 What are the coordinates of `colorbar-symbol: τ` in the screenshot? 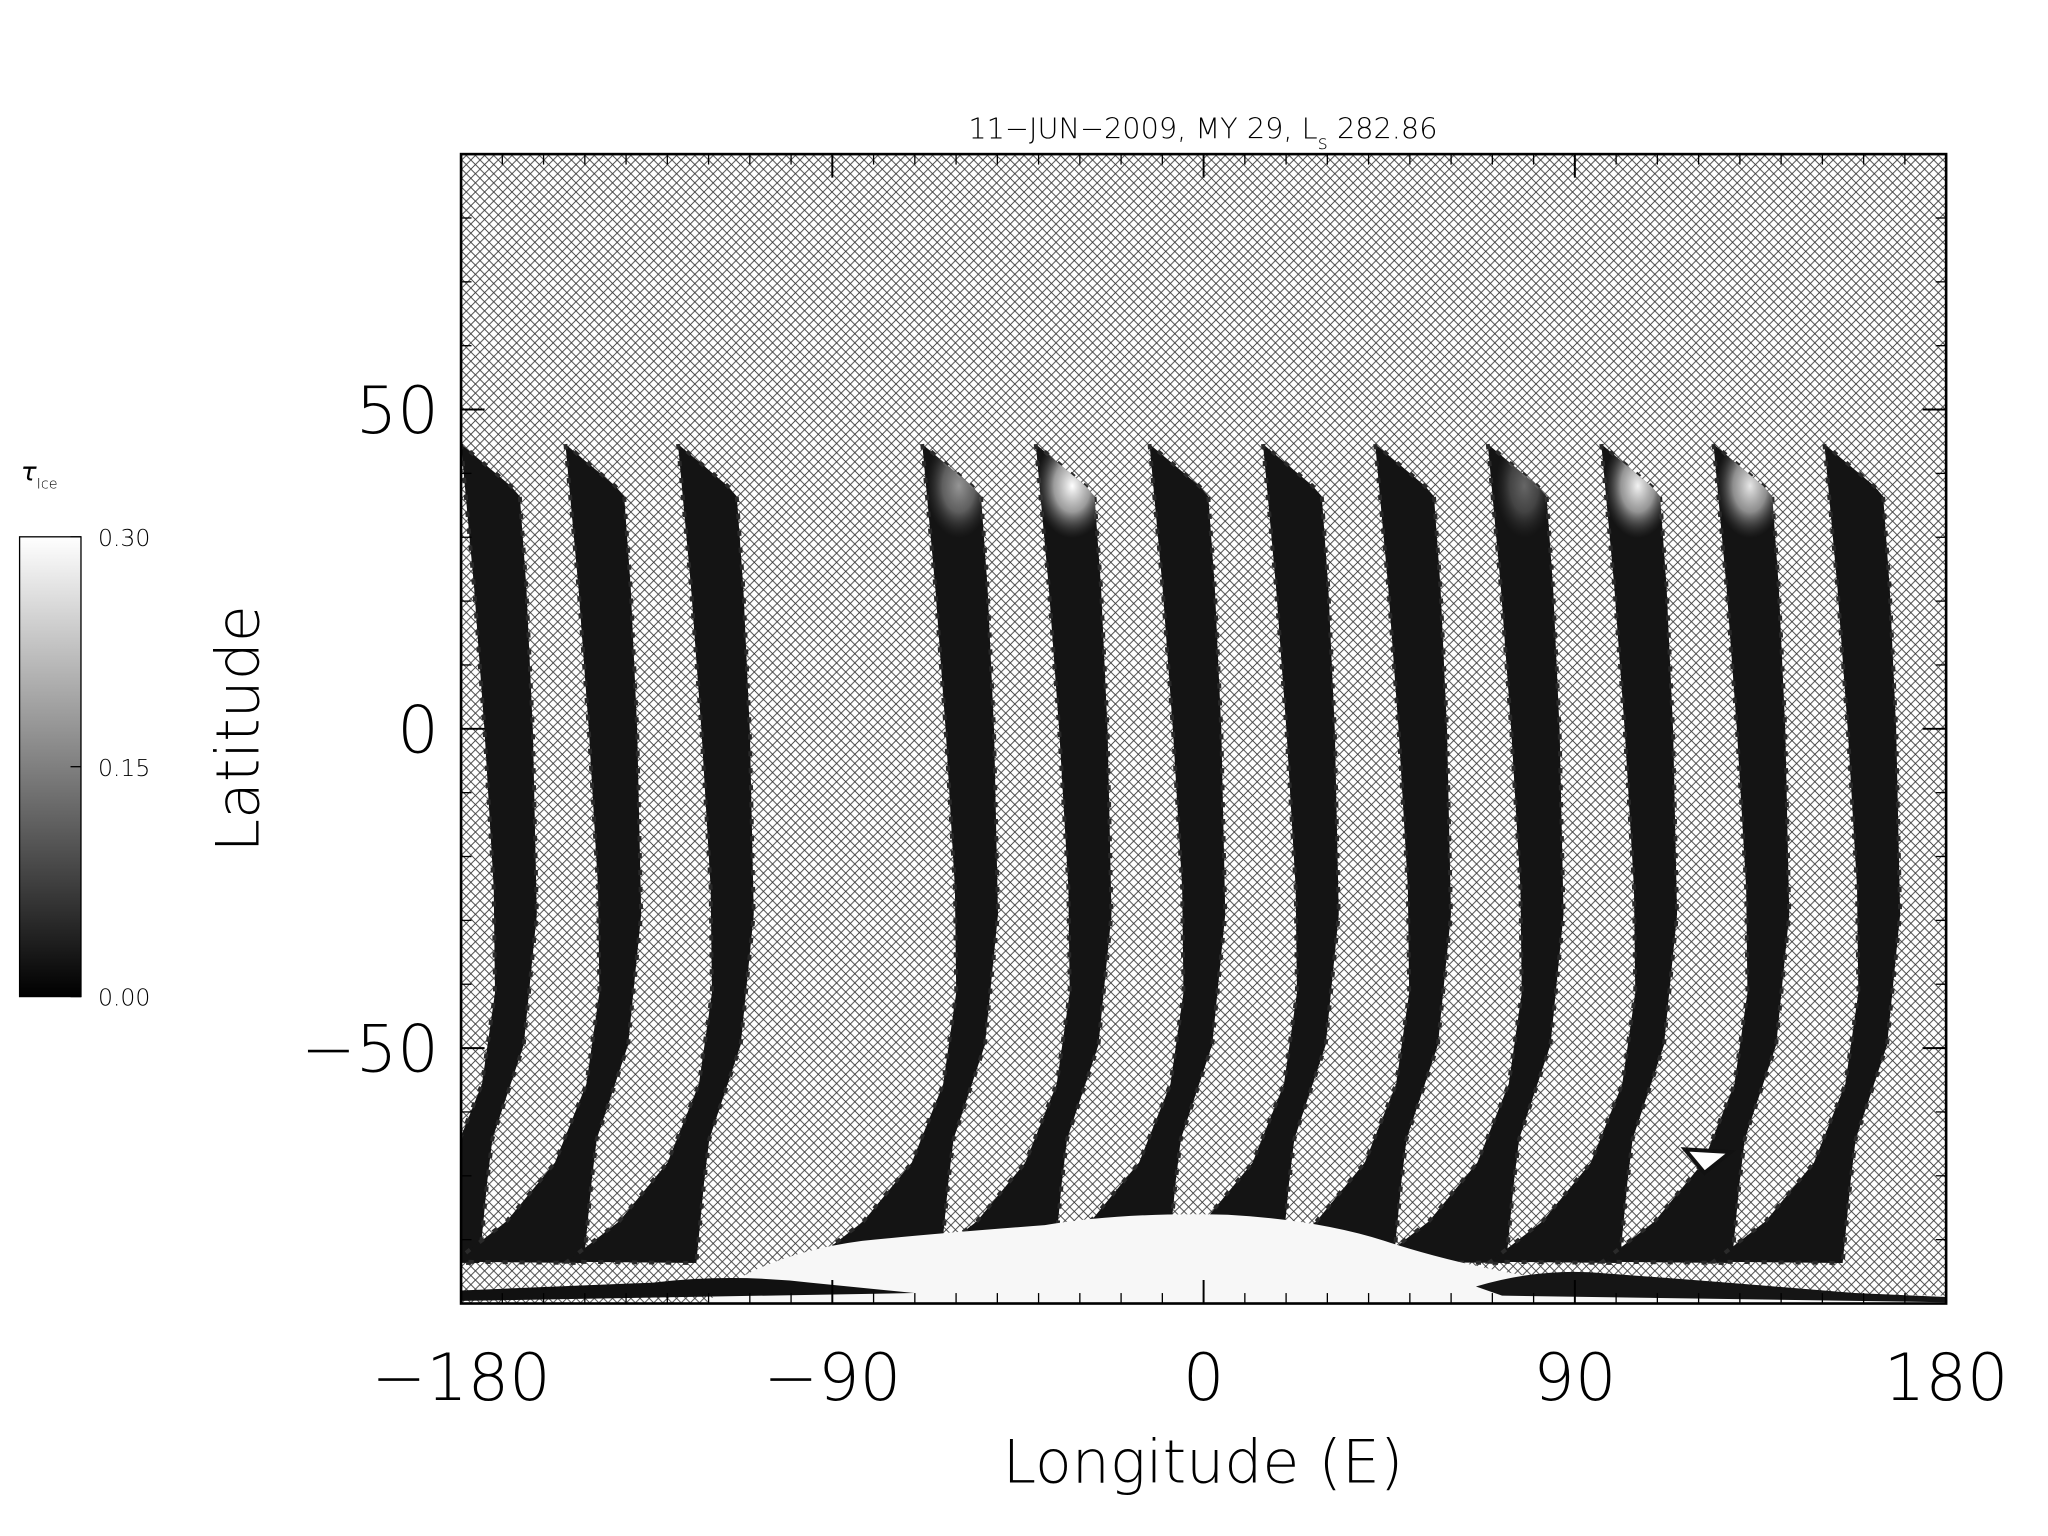 It's located at (29, 473).